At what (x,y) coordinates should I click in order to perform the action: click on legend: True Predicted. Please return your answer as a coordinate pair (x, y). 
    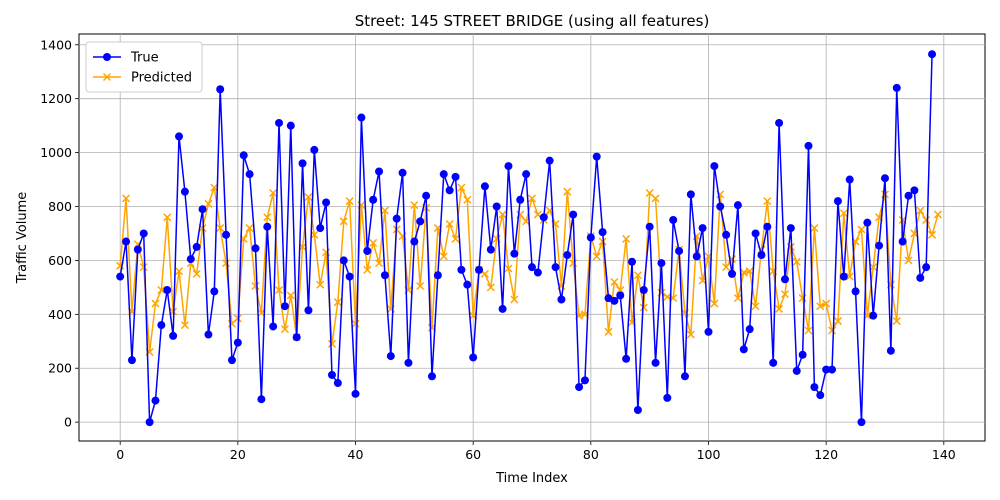
    Looking at the image, I should click on (144, 67).